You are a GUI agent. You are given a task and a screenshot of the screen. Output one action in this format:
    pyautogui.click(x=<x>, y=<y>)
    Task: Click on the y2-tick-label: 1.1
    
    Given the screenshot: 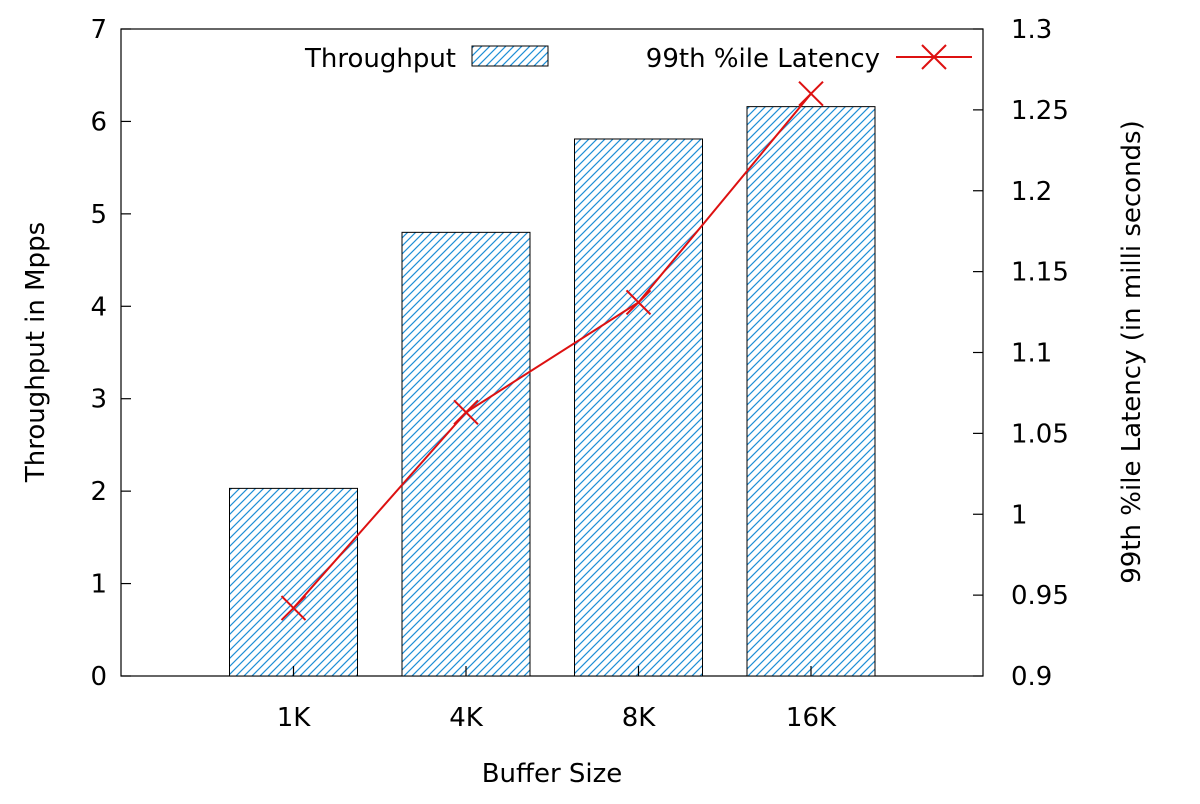 What is the action you would take?
    pyautogui.click(x=1031, y=354)
    